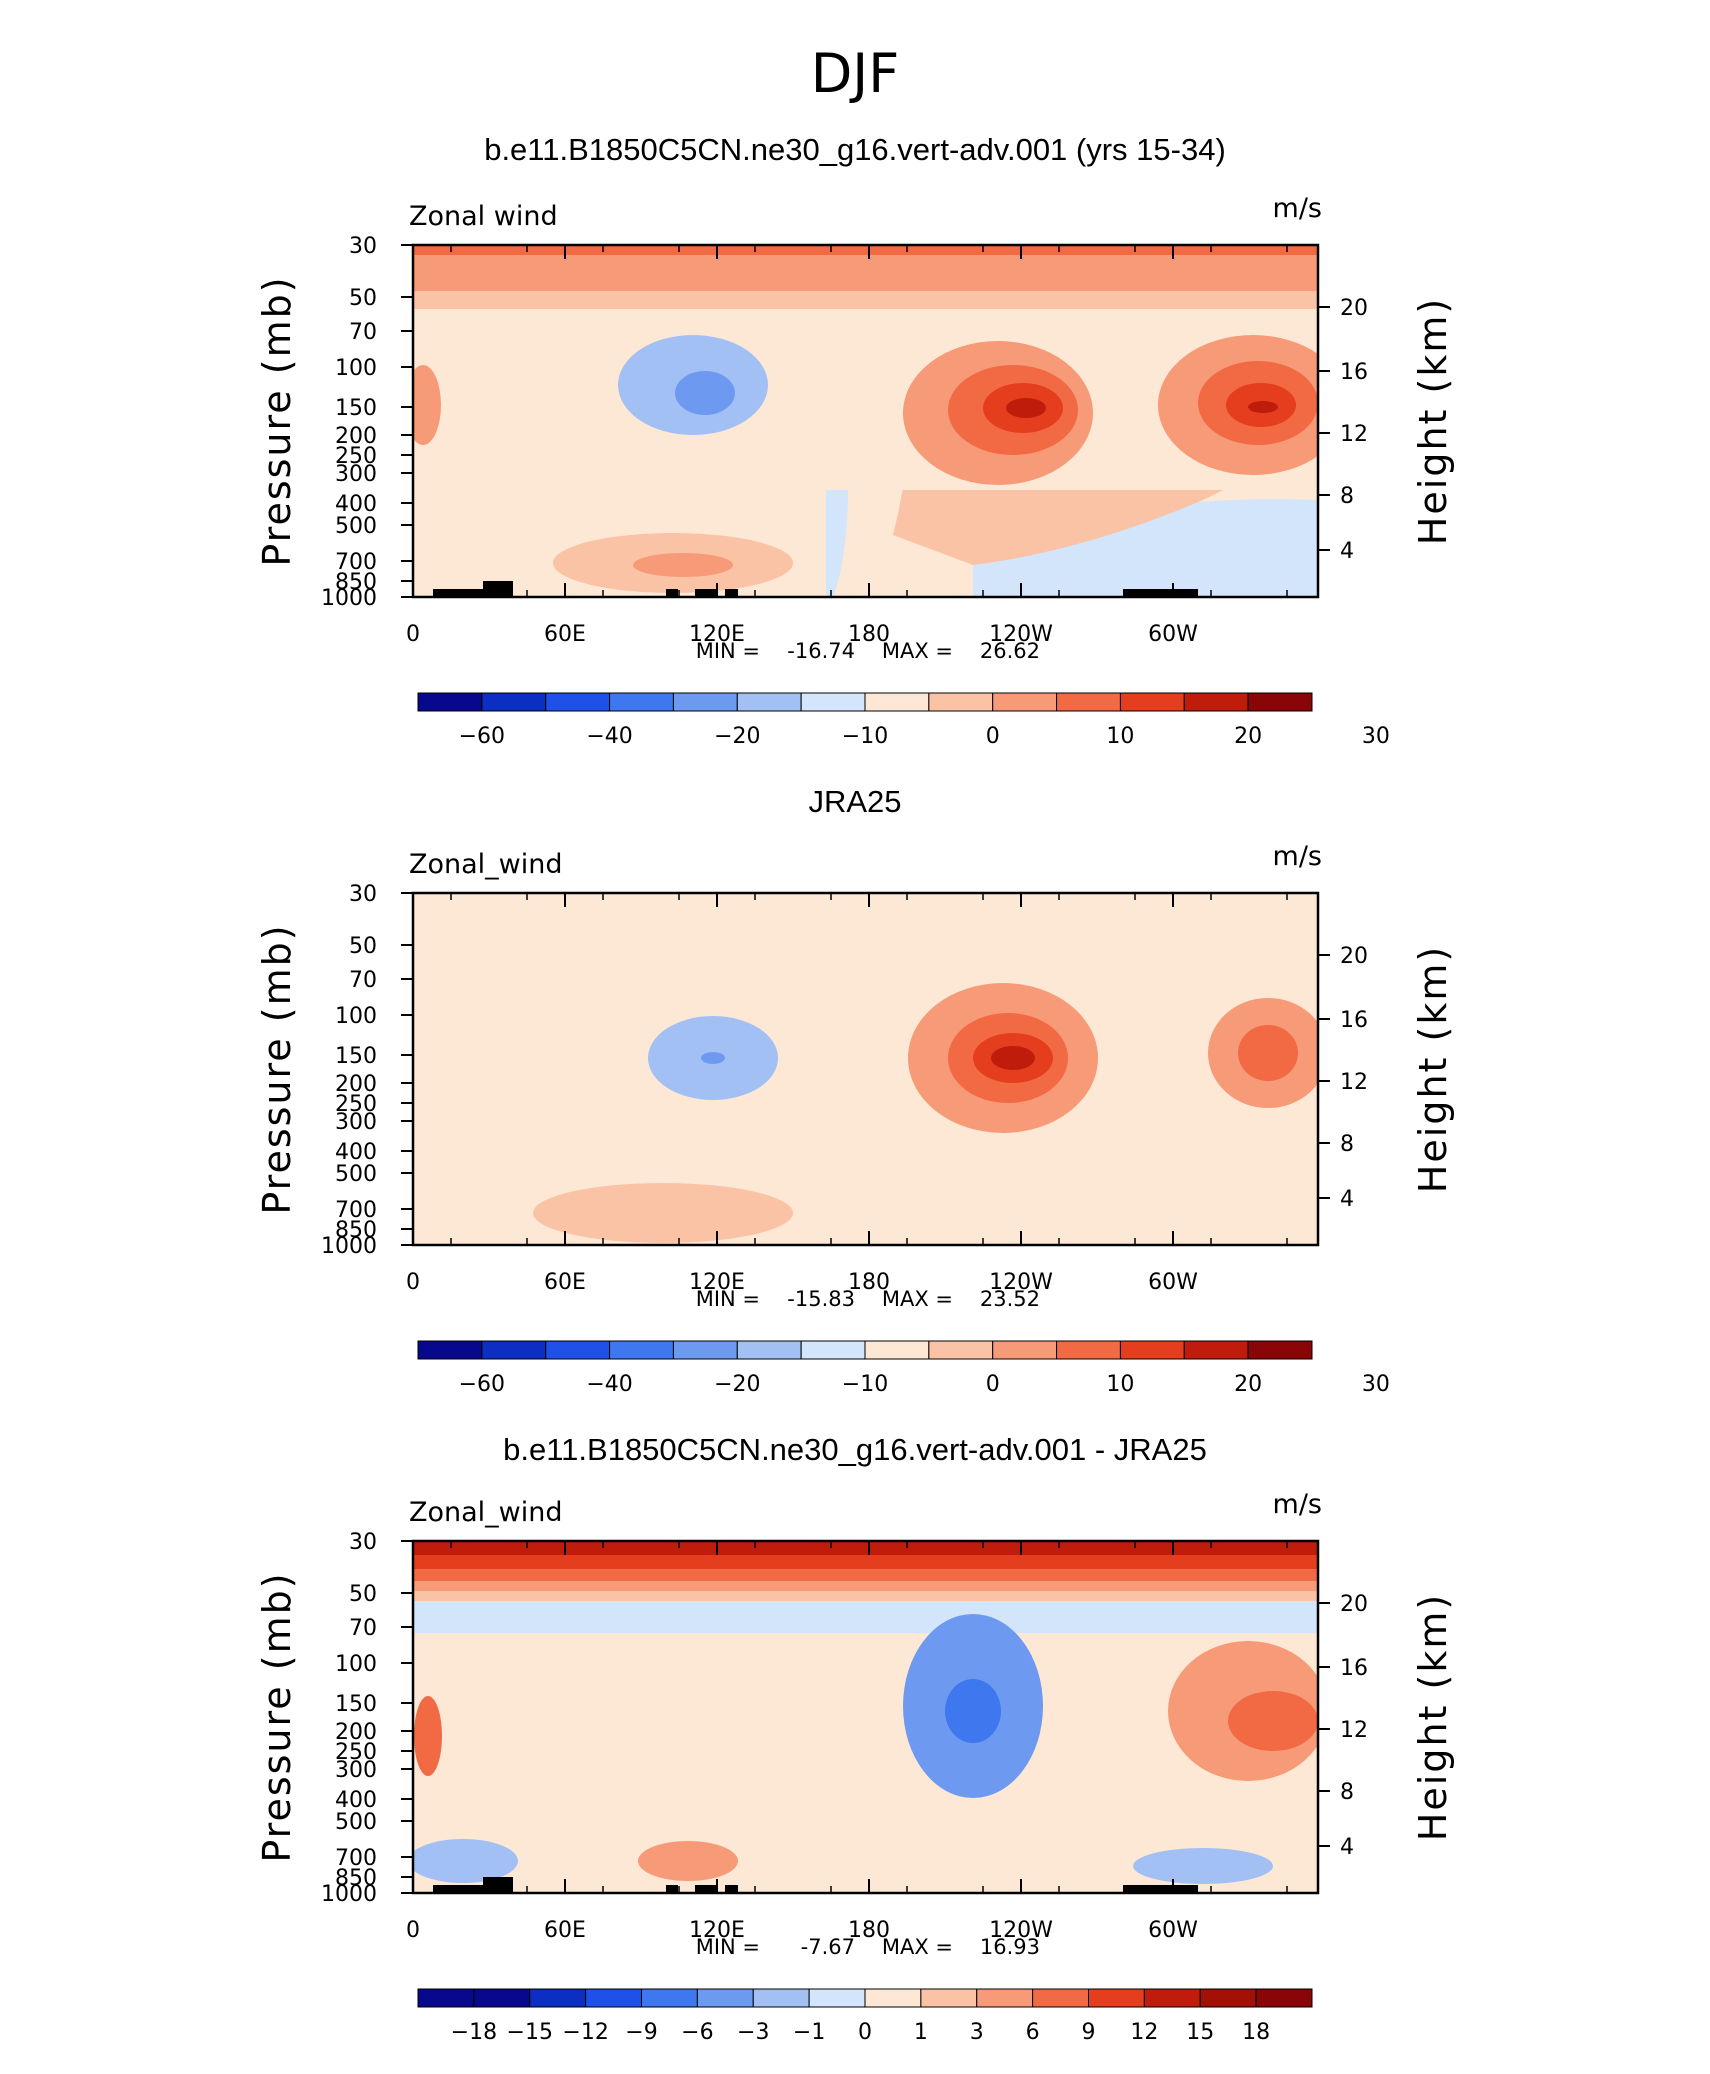  Describe the element at coordinates (1010, 1299) in the screenshot. I see `max-value: 23.52` at that location.